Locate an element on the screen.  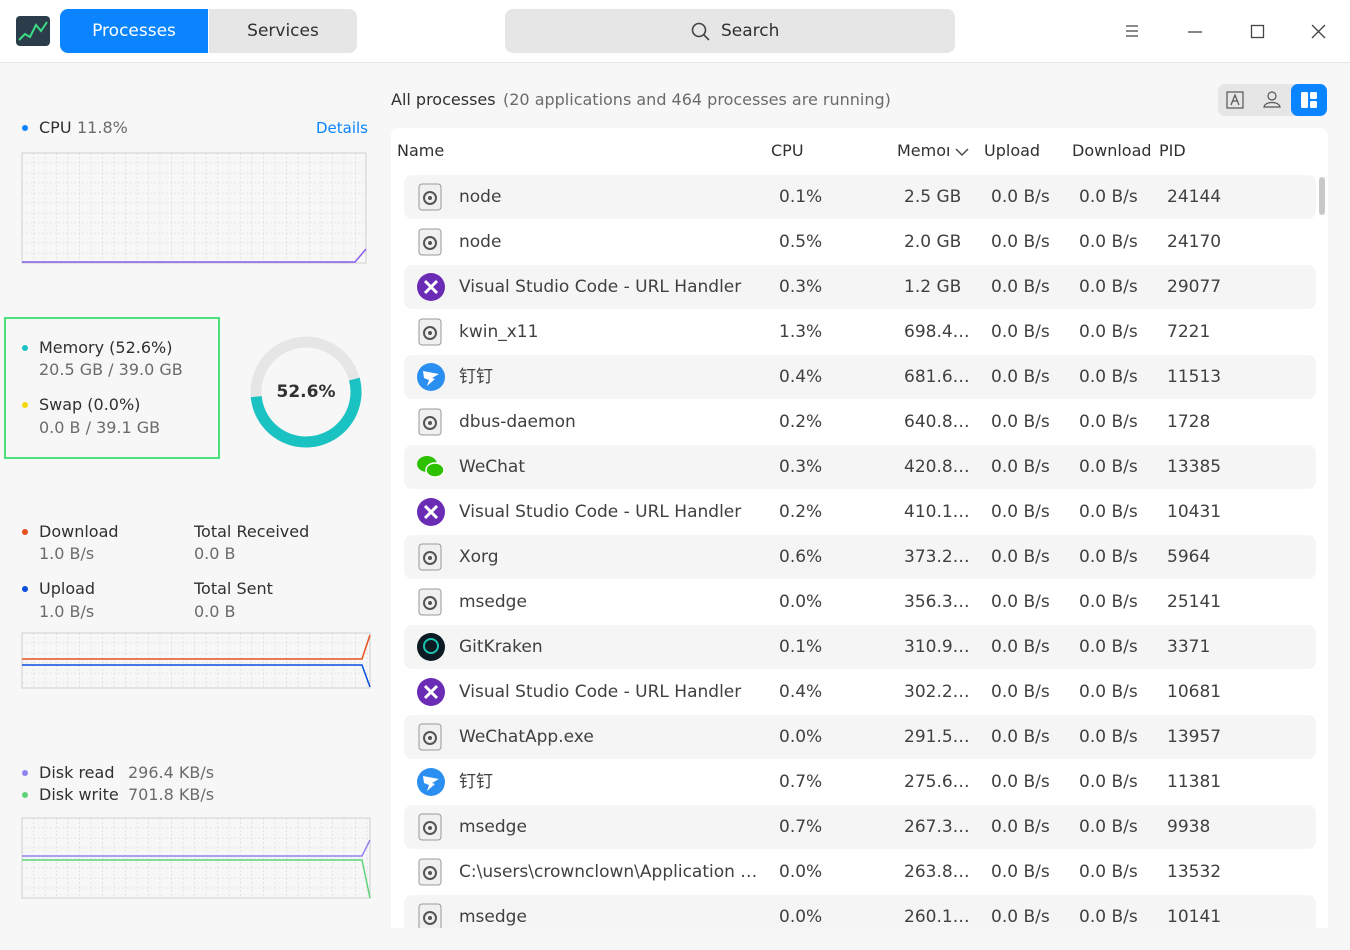
disk-write-dot is located at coordinates (25, 795).